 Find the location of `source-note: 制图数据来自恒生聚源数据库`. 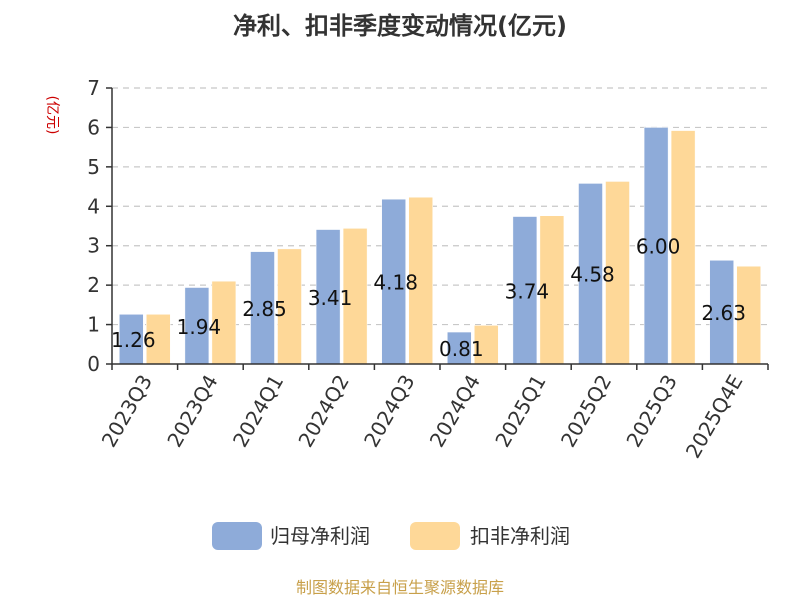

source-note: 制图数据来自恒生聚源数据库 is located at coordinates (400, 587).